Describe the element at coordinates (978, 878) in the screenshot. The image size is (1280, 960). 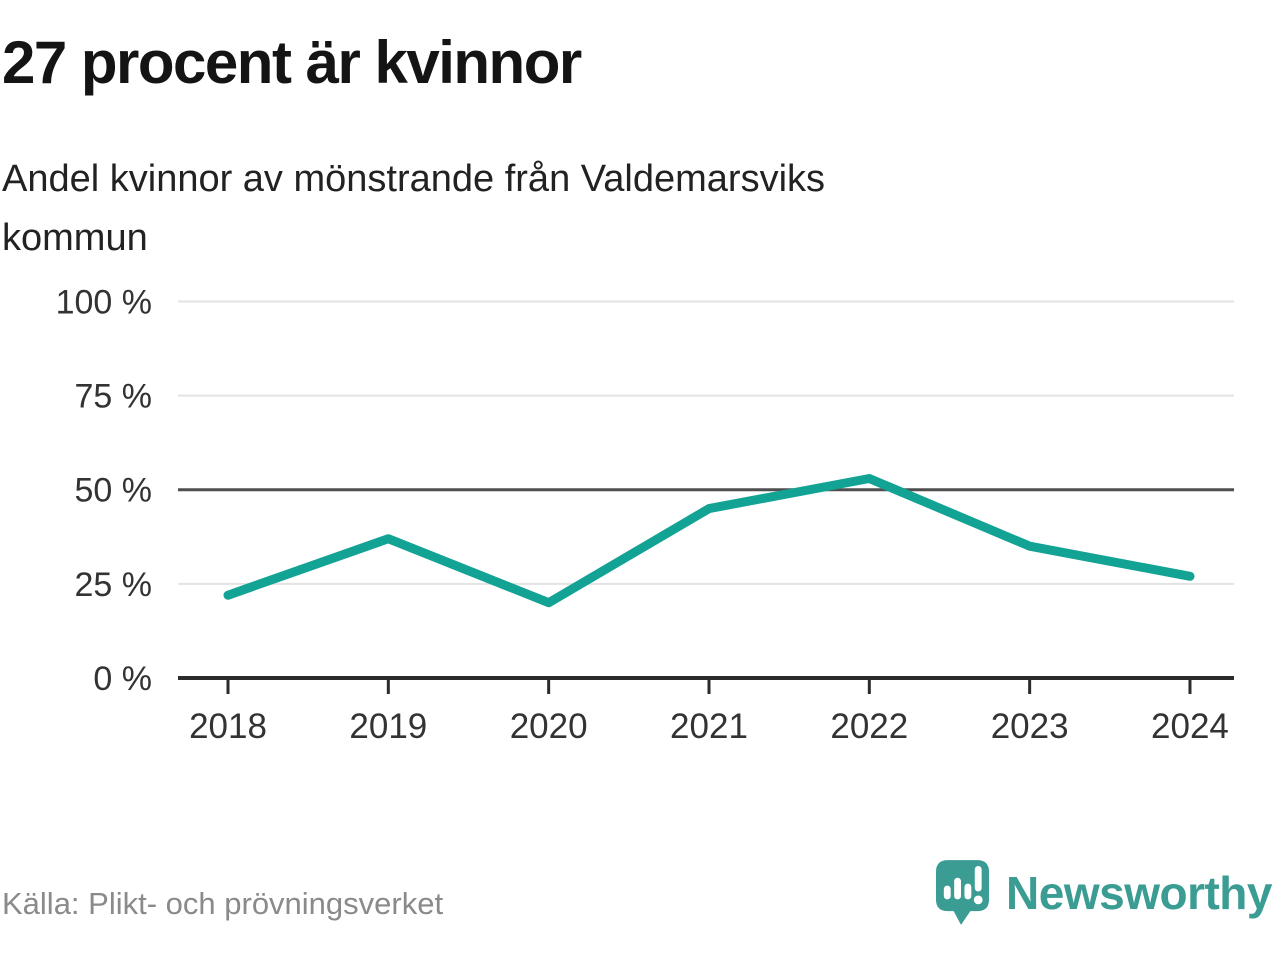
I see `exclamation-icon` at that location.